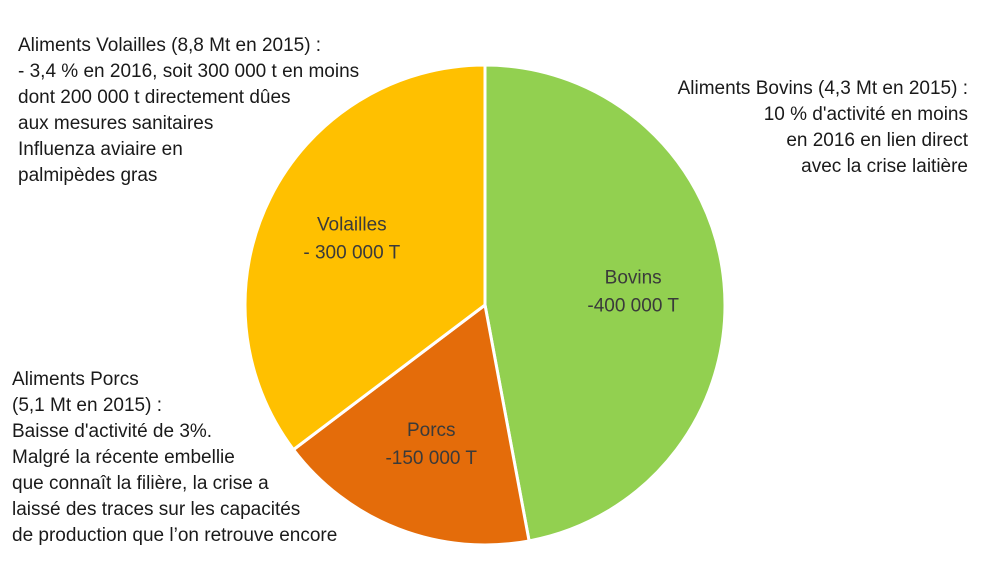 This screenshot has width=1000, height=561. Describe the element at coordinates (431, 430) in the screenshot. I see `pie-slice-label-line: Porcs` at that location.